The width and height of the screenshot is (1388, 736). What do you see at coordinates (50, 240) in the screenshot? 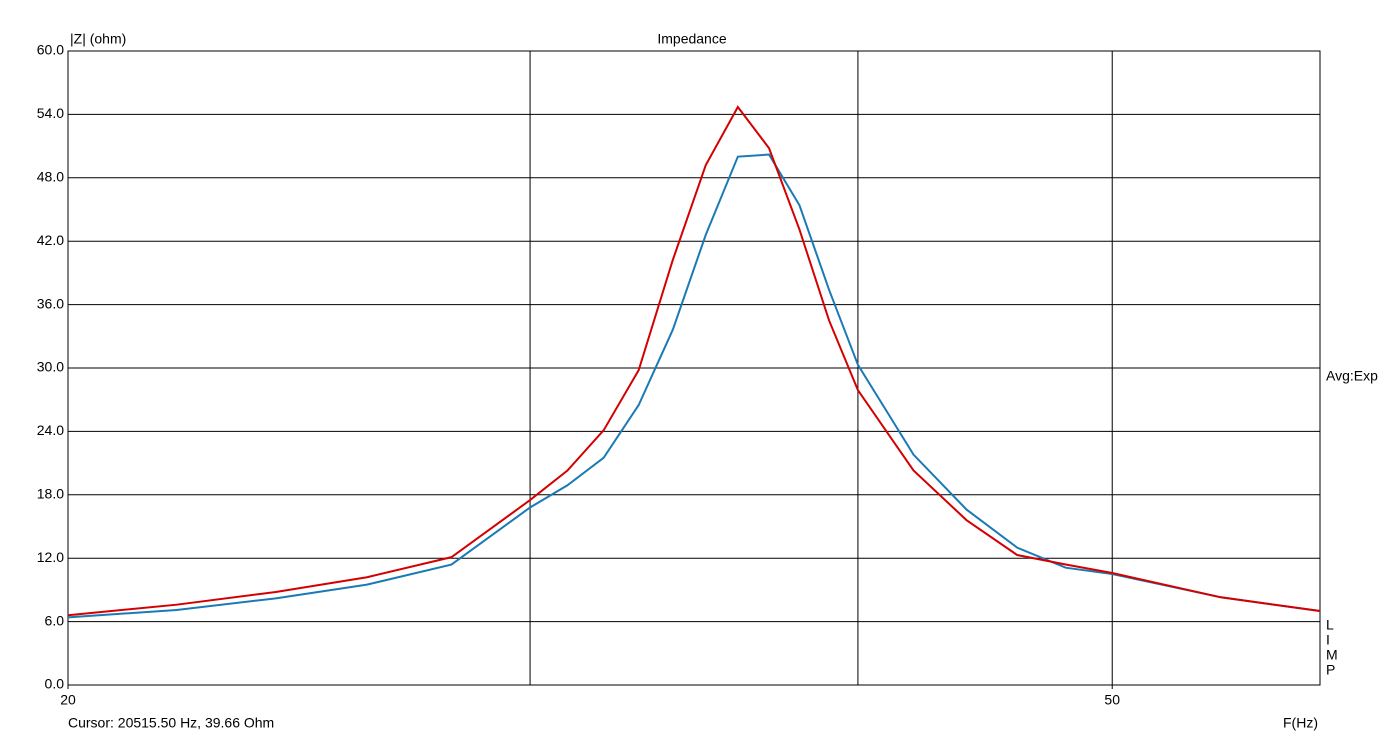
I see `y-tick-label: 42.0` at bounding box center [50, 240].